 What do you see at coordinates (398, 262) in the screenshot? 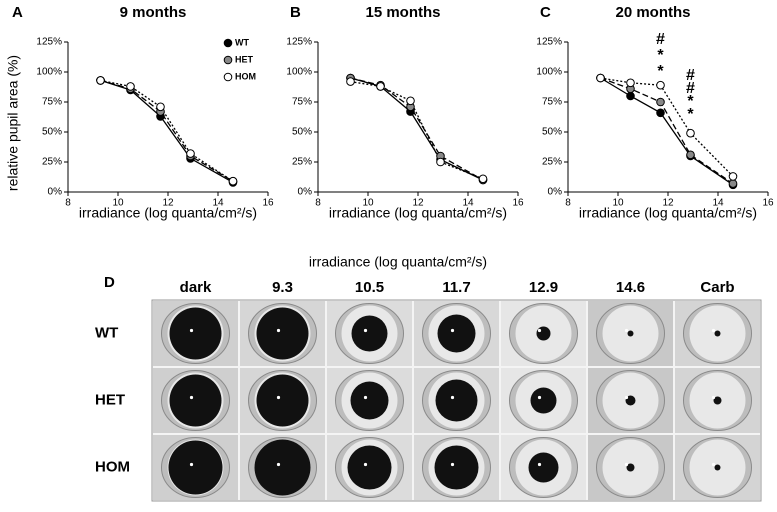
I see `panel-title: irradiance (log quanta/cm²/s)` at bounding box center [398, 262].